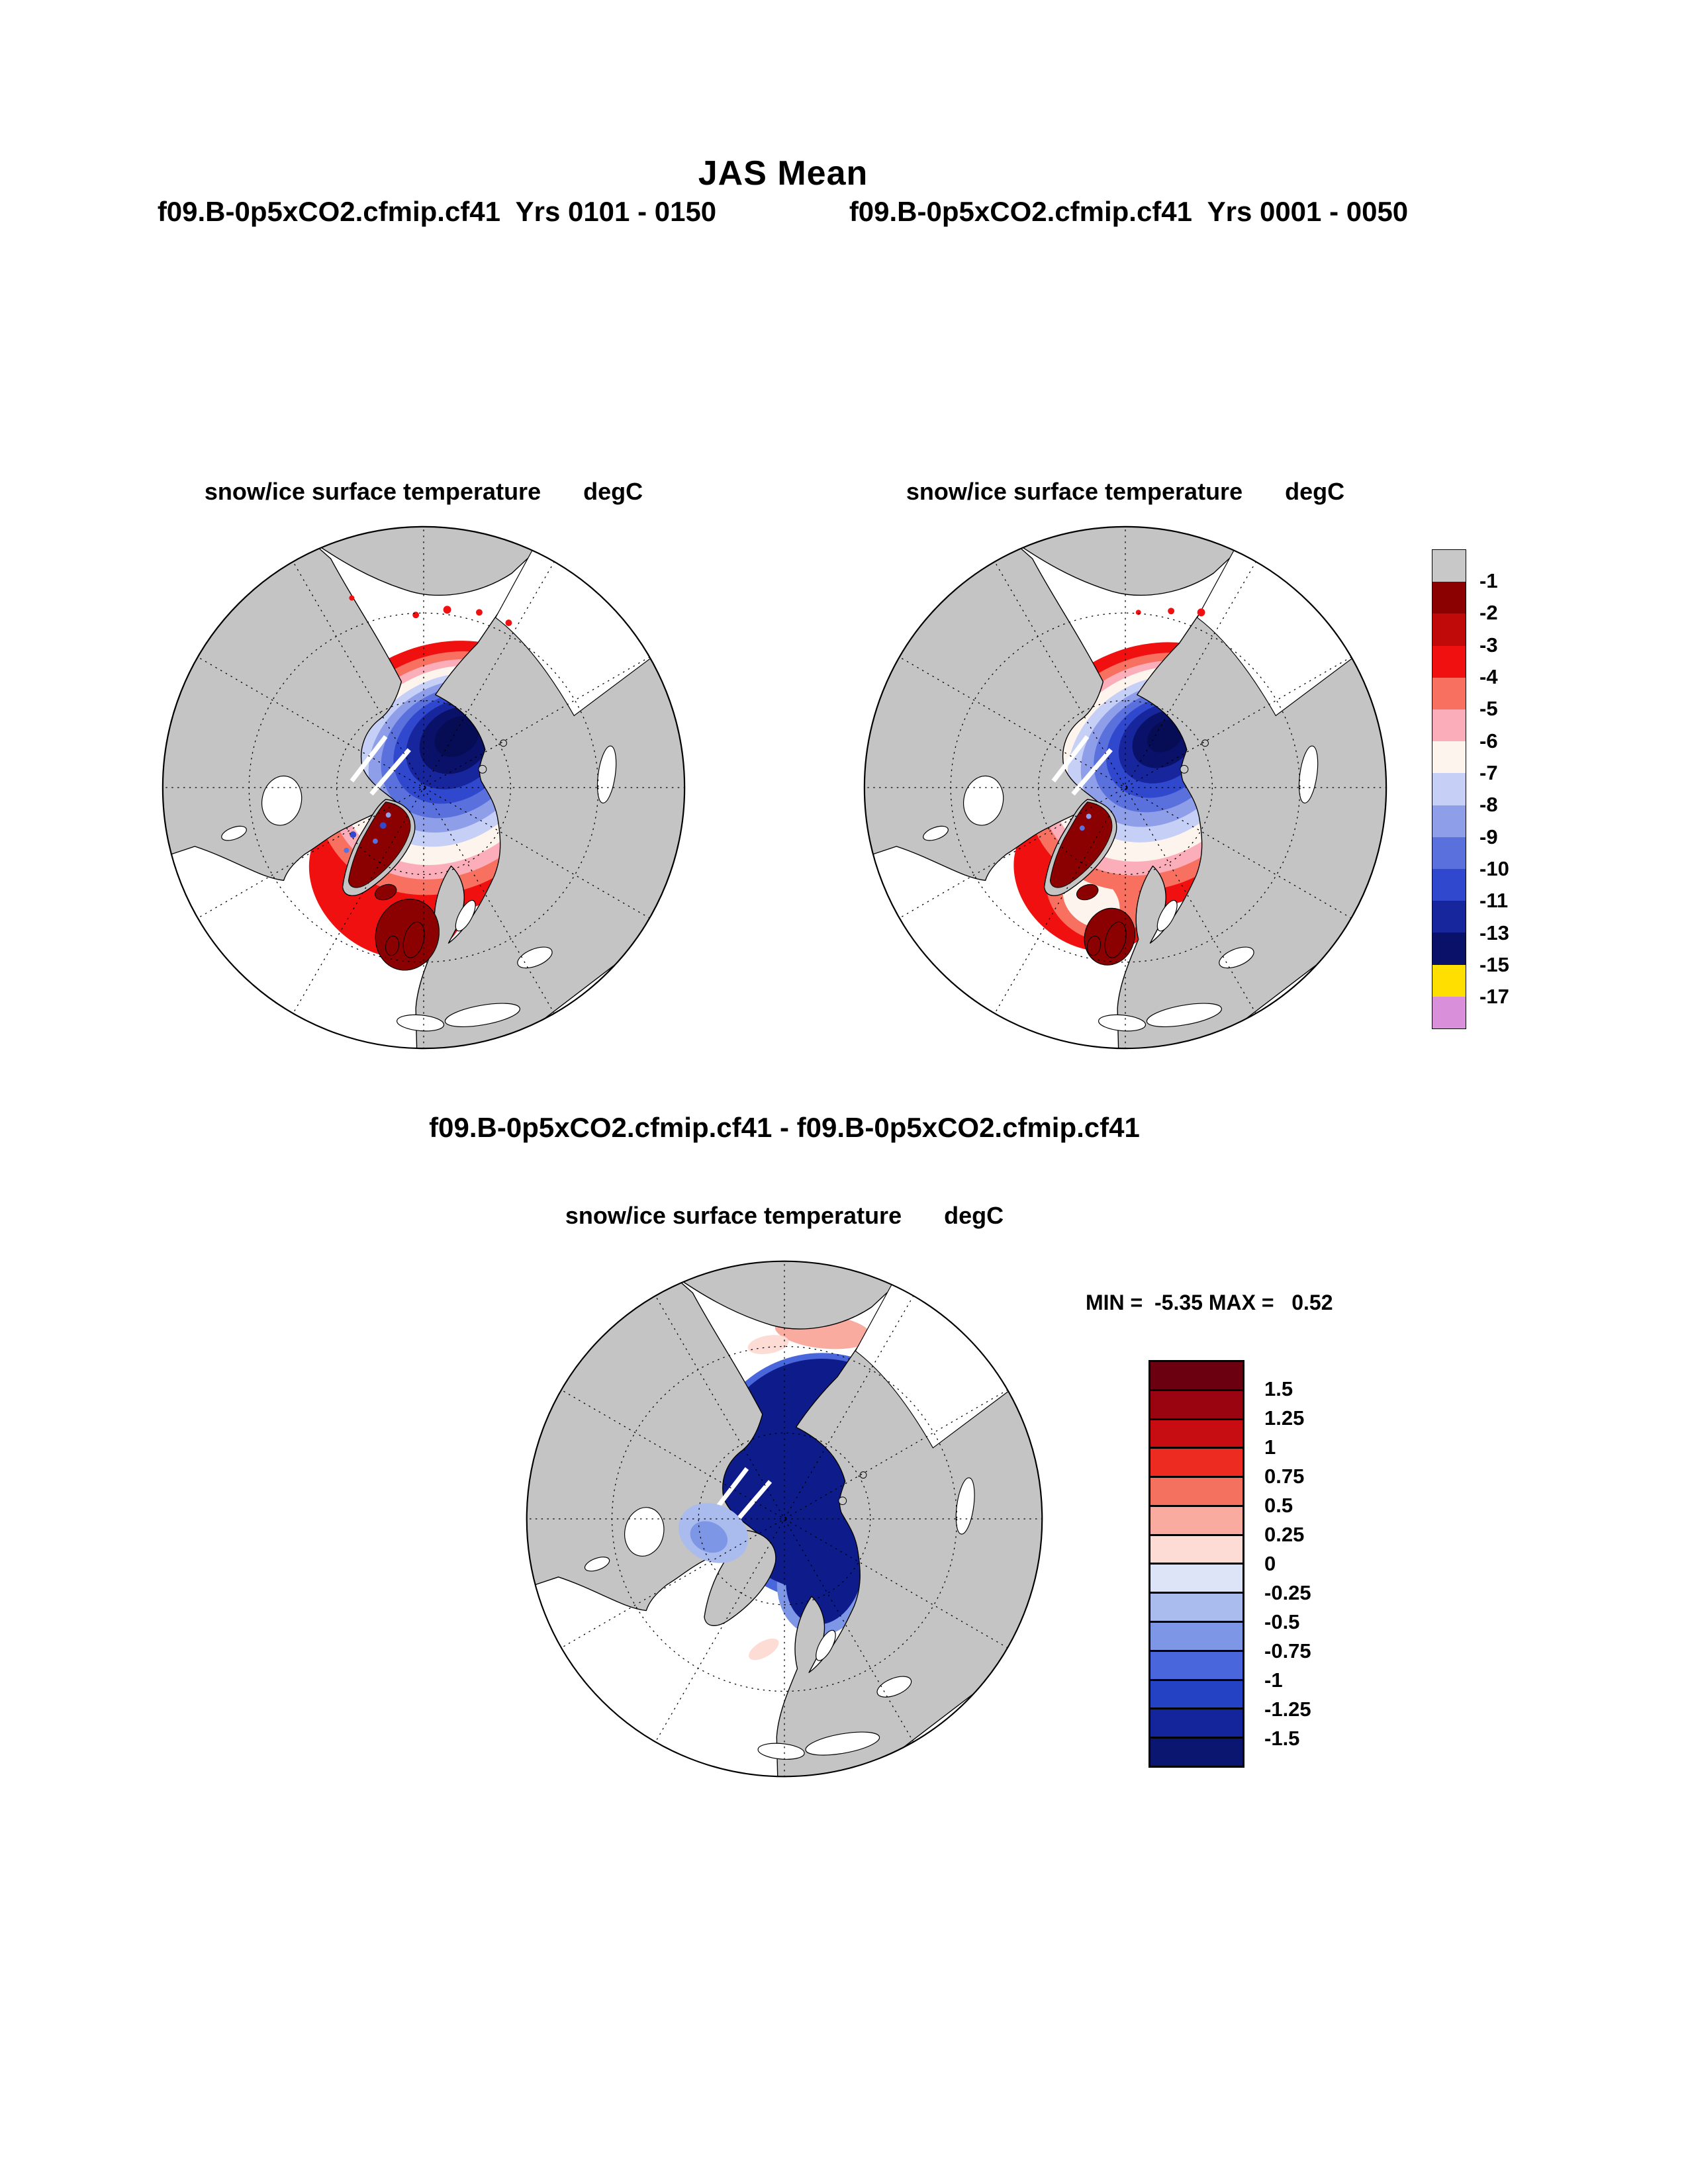  What do you see at coordinates (1278, 1388) in the screenshot?
I see `colorbar-label: 1.5` at bounding box center [1278, 1388].